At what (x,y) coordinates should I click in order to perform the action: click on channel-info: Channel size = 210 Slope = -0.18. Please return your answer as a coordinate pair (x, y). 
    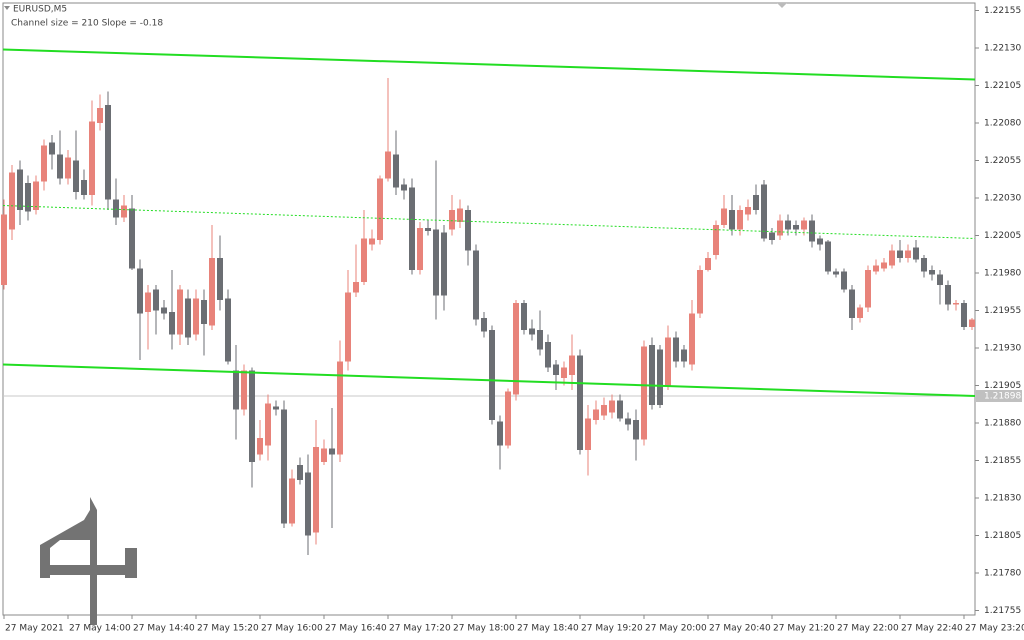
    Looking at the image, I should click on (87, 24).